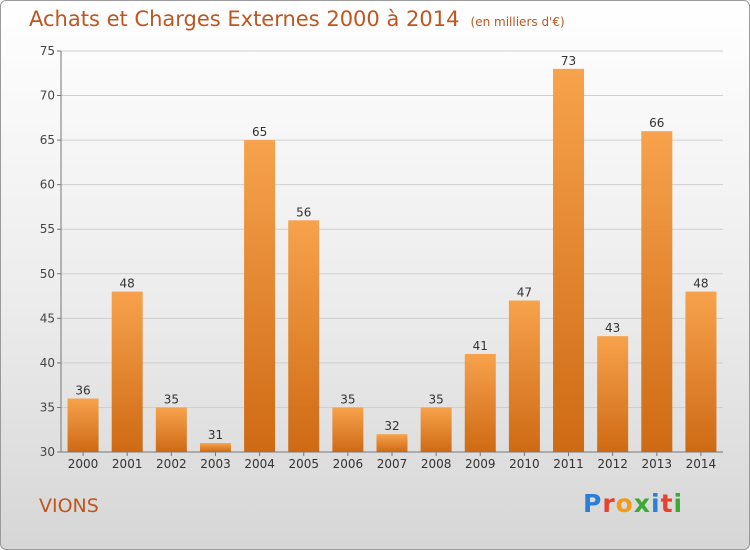 The width and height of the screenshot is (750, 550). I want to click on chart-title-main: Achats et Charges Externes 2000 à 2014, so click(244, 19).